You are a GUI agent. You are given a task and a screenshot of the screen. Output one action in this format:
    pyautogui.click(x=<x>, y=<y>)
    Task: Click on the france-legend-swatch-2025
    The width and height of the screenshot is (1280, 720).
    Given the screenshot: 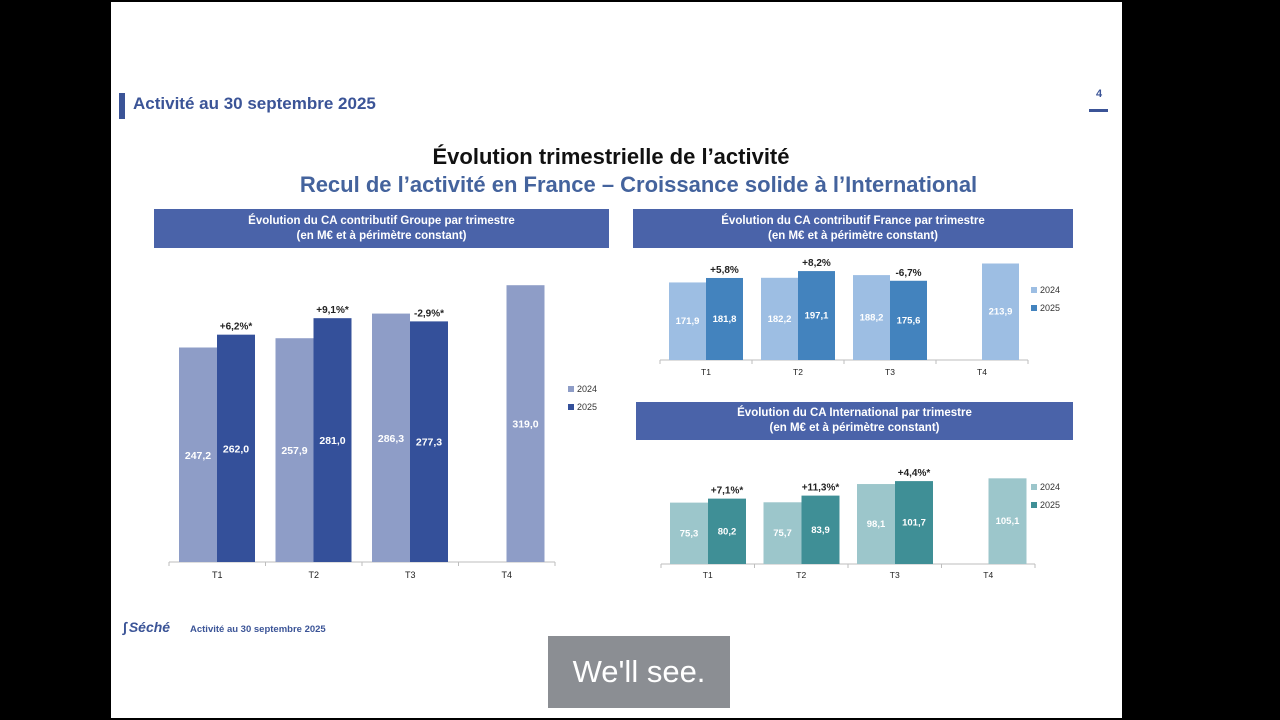 What is the action you would take?
    pyautogui.click(x=1034, y=308)
    